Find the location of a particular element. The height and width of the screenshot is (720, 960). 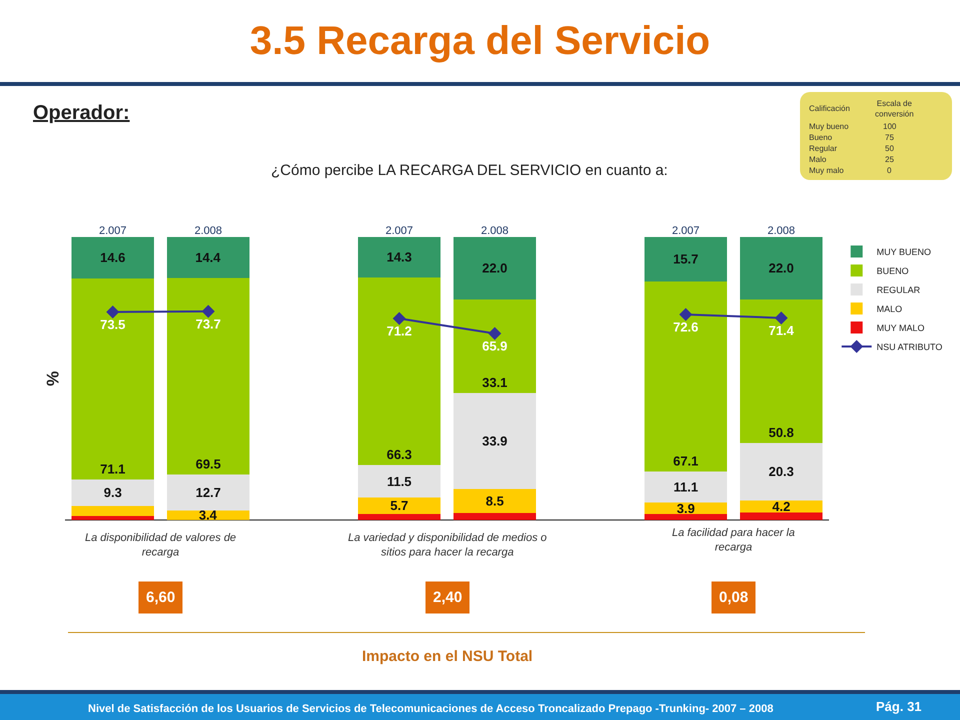

legend-label: MUY MALO is located at coordinates (900, 328).